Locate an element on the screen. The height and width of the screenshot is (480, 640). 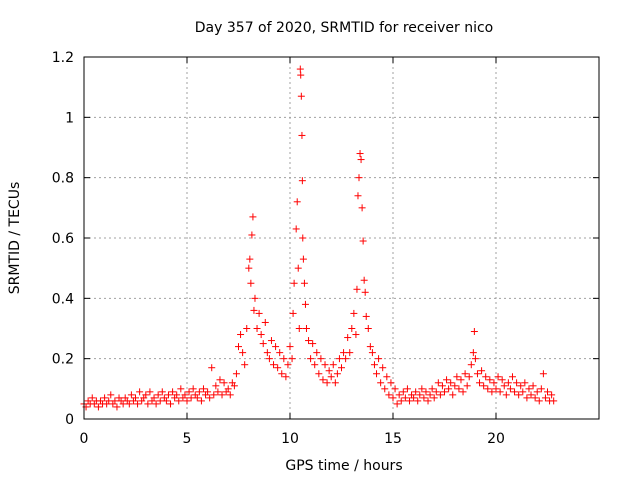
x-tick-label: 10 is located at coordinates (290, 439).